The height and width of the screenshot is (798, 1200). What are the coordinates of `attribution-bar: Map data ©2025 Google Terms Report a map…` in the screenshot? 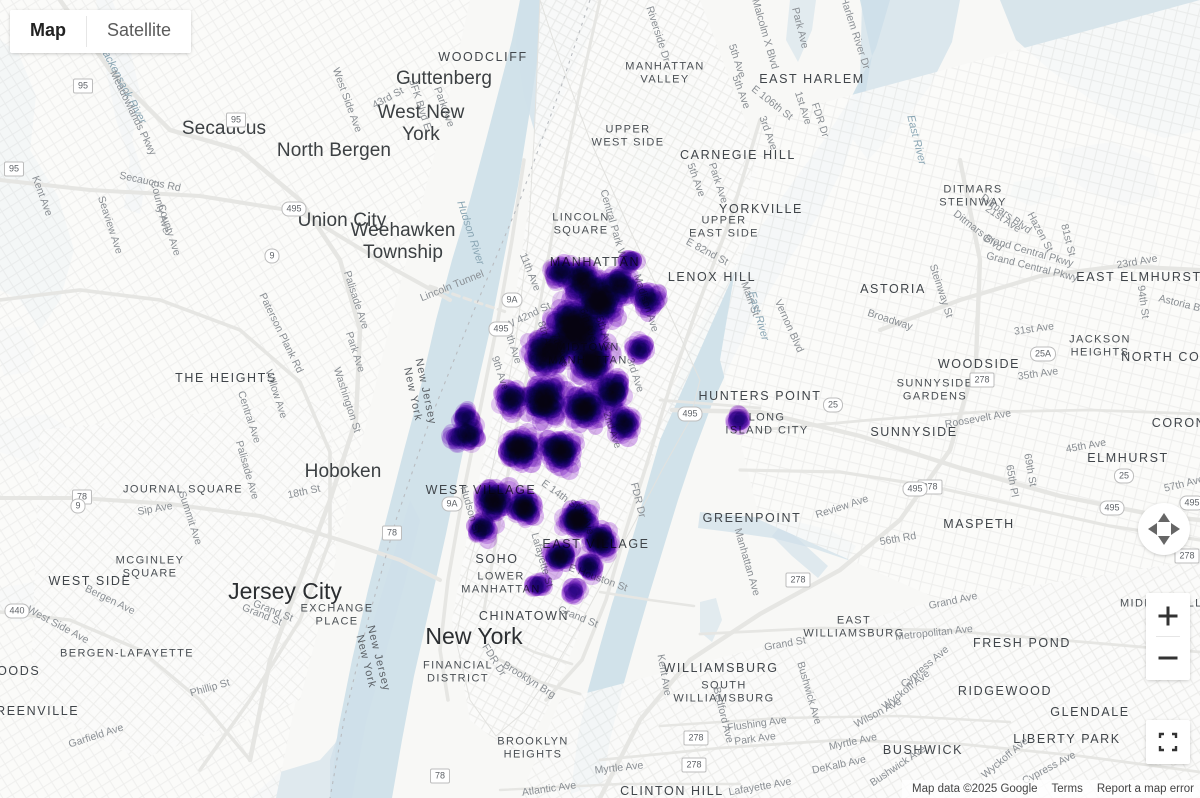 It's located at (1051, 789).